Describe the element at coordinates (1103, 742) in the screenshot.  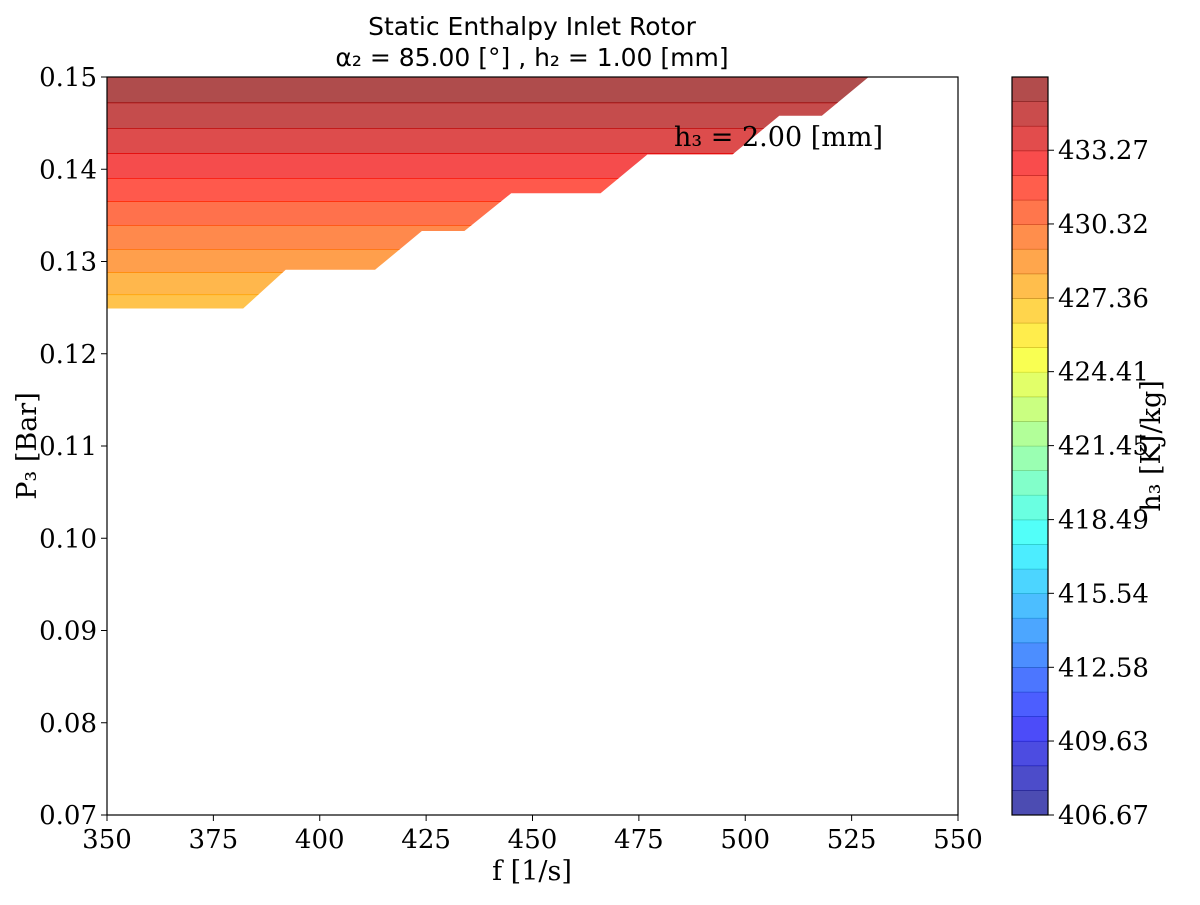
I see `colorbar-tick-label: 409.63` at that location.